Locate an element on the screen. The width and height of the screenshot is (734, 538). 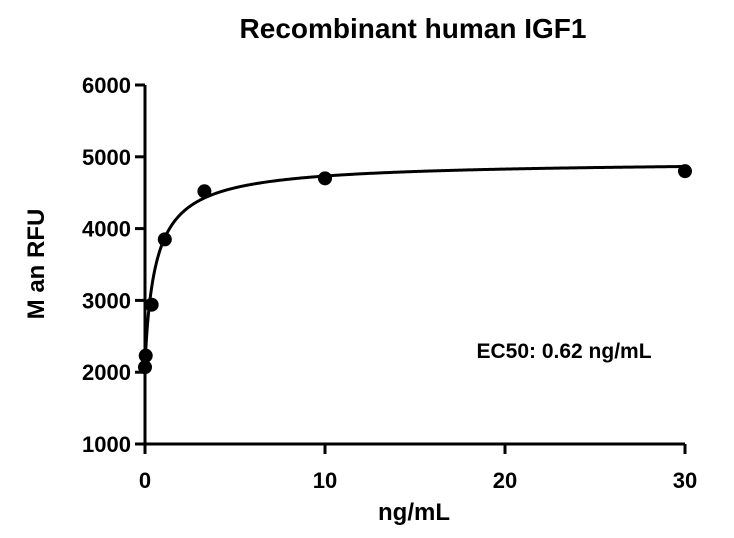
y-tick-label: 6000 is located at coordinates (106, 85).